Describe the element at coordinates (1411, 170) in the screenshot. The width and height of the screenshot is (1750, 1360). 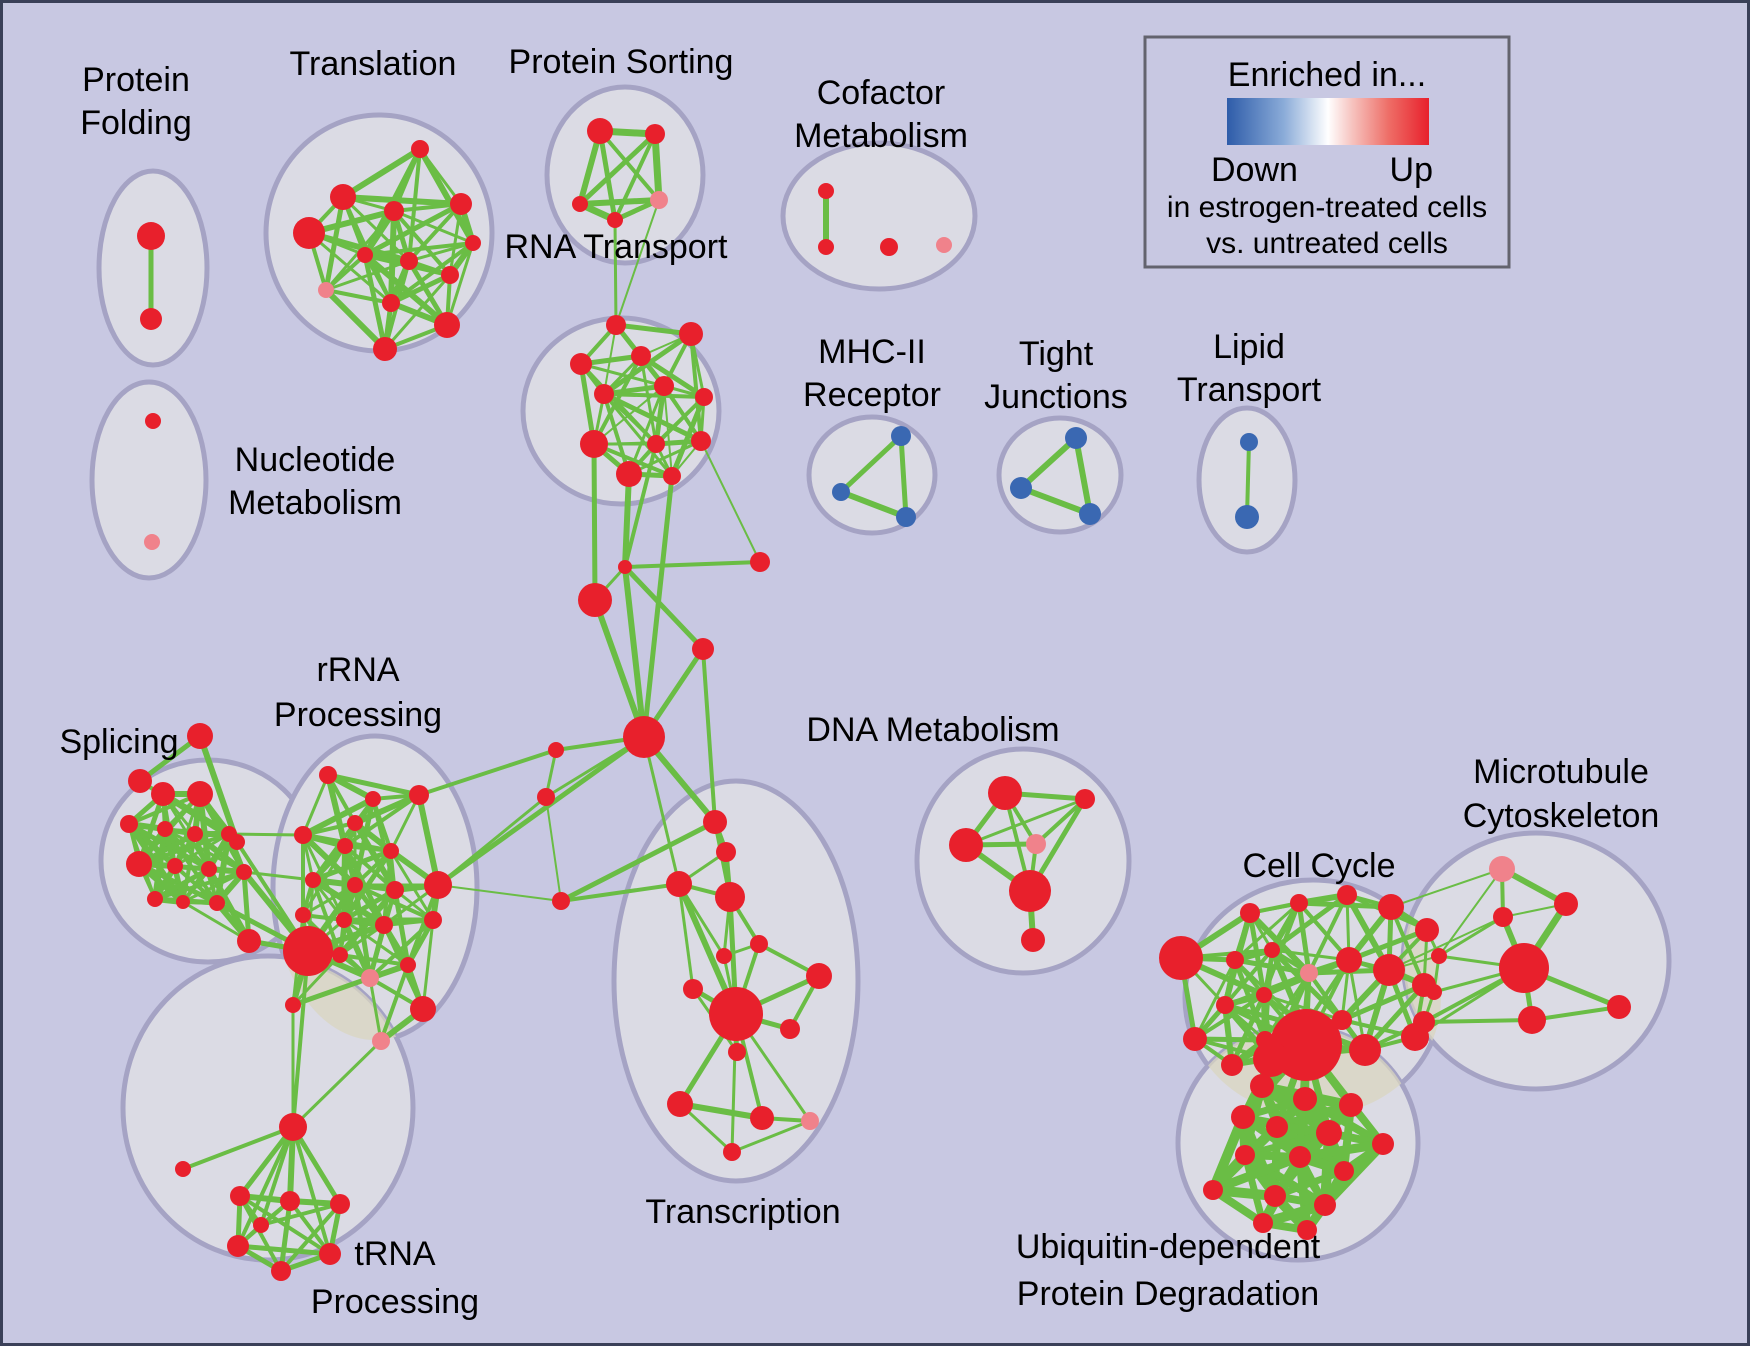
I see `legend-up-label: Up` at that location.